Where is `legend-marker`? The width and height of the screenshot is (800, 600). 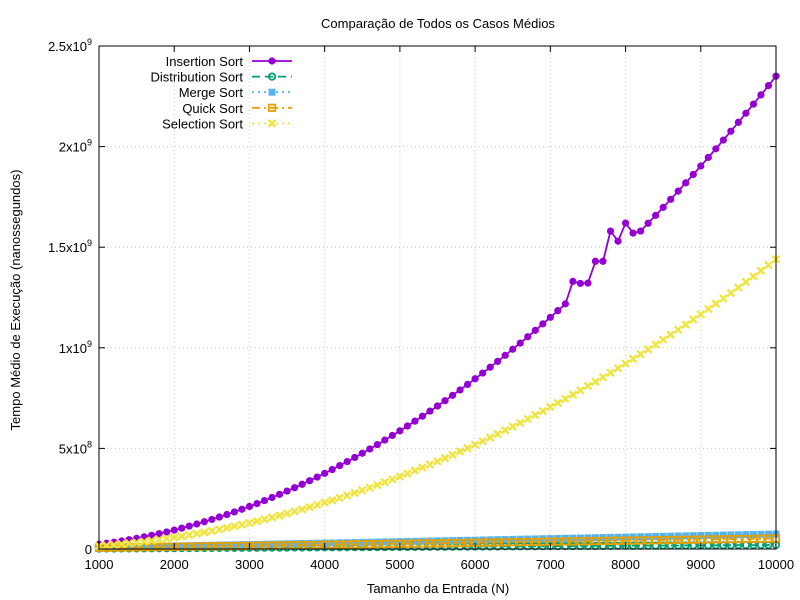 legend-marker is located at coordinates (272, 123).